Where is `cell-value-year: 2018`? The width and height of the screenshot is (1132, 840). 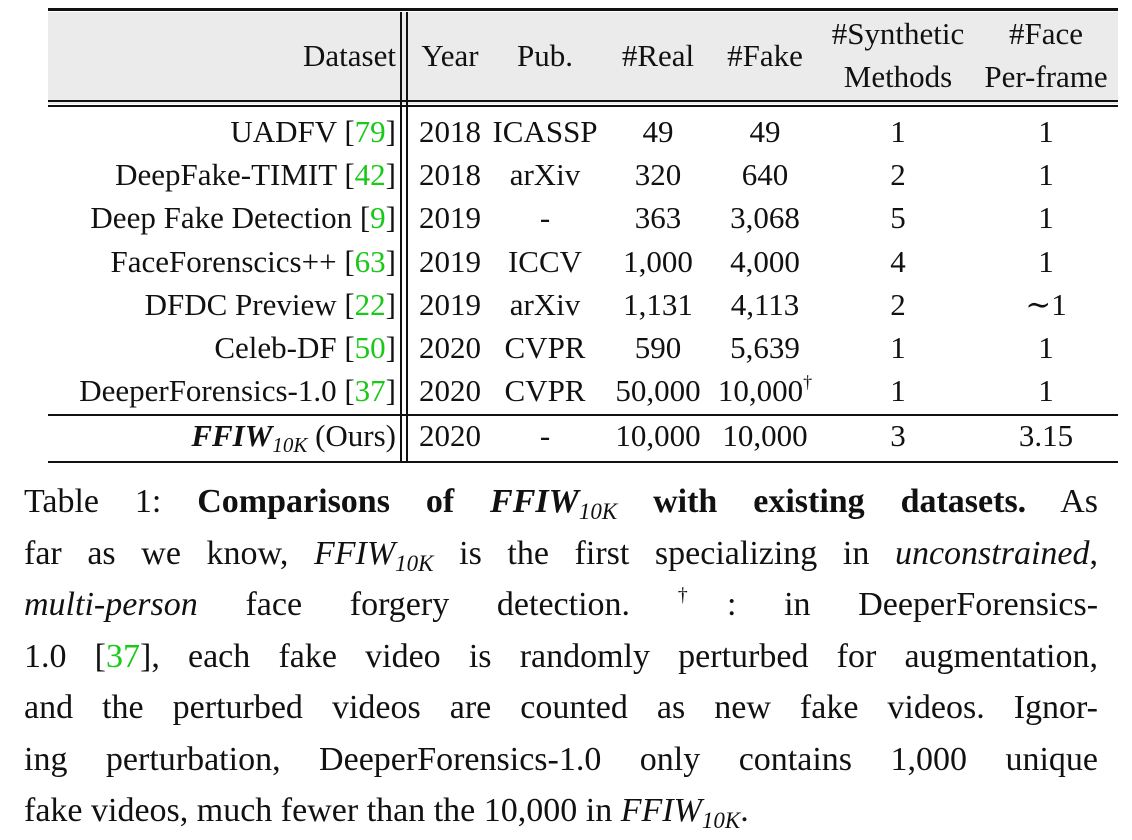 cell-value-year: 2018 is located at coordinates (450, 131).